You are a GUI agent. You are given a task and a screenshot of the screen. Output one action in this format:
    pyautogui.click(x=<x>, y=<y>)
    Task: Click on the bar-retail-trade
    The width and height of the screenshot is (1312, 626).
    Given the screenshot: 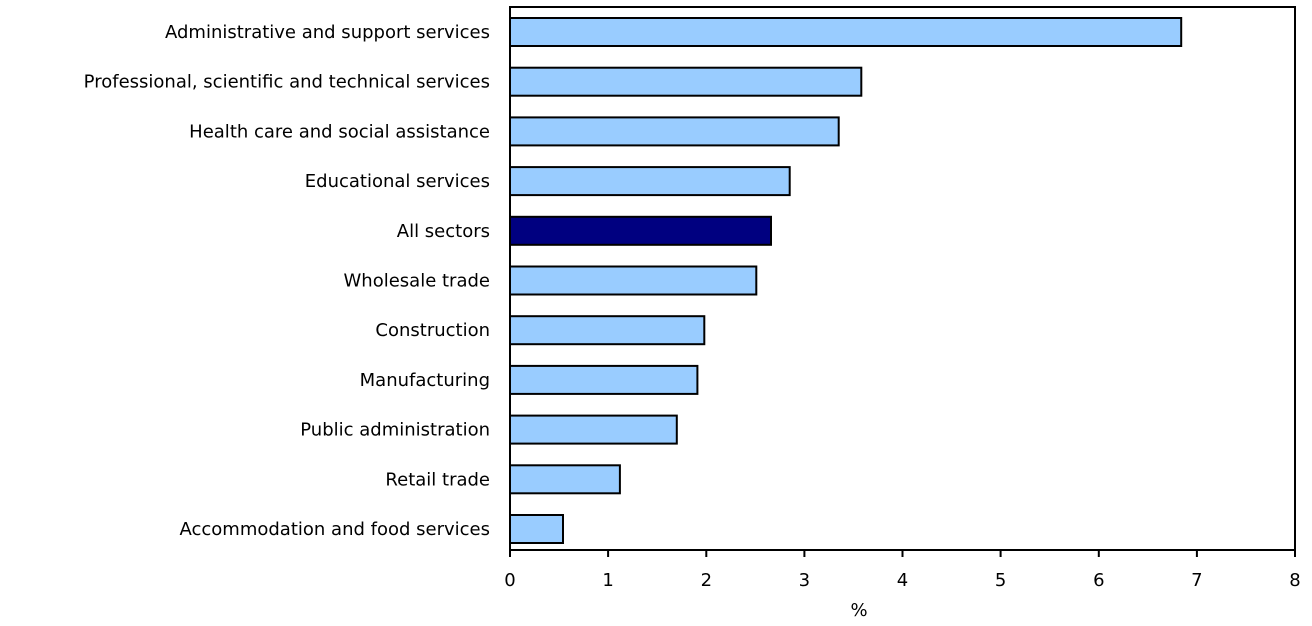 What is the action you would take?
    pyautogui.click(x=565, y=479)
    